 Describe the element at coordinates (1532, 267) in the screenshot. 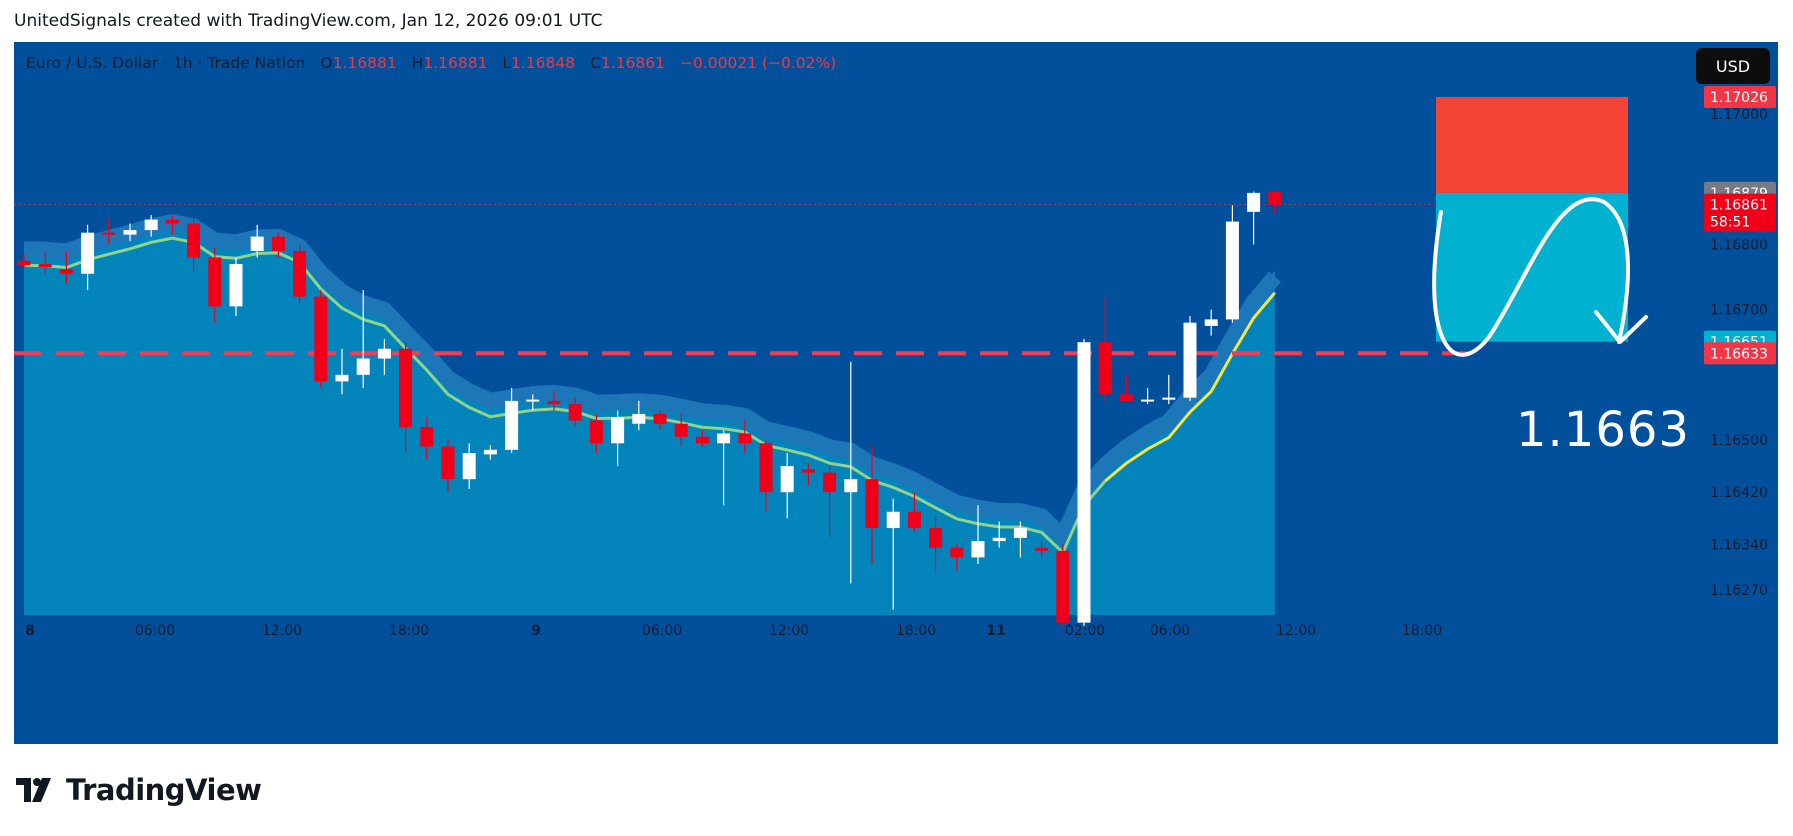

I see `take-profit-zone` at that location.